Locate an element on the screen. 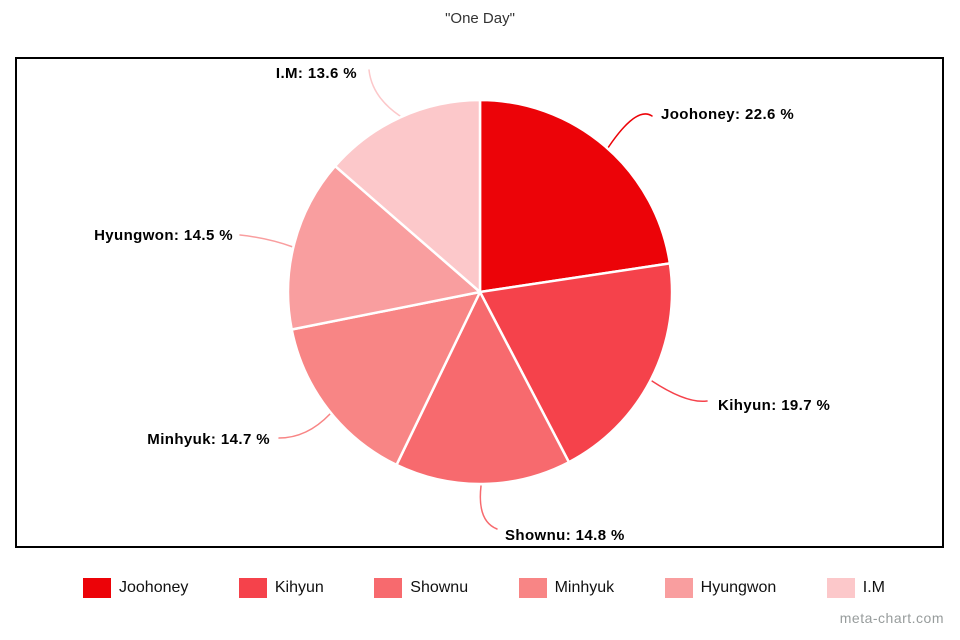 The image size is (960, 640). pie-slice-shownu is located at coordinates (483, 388).